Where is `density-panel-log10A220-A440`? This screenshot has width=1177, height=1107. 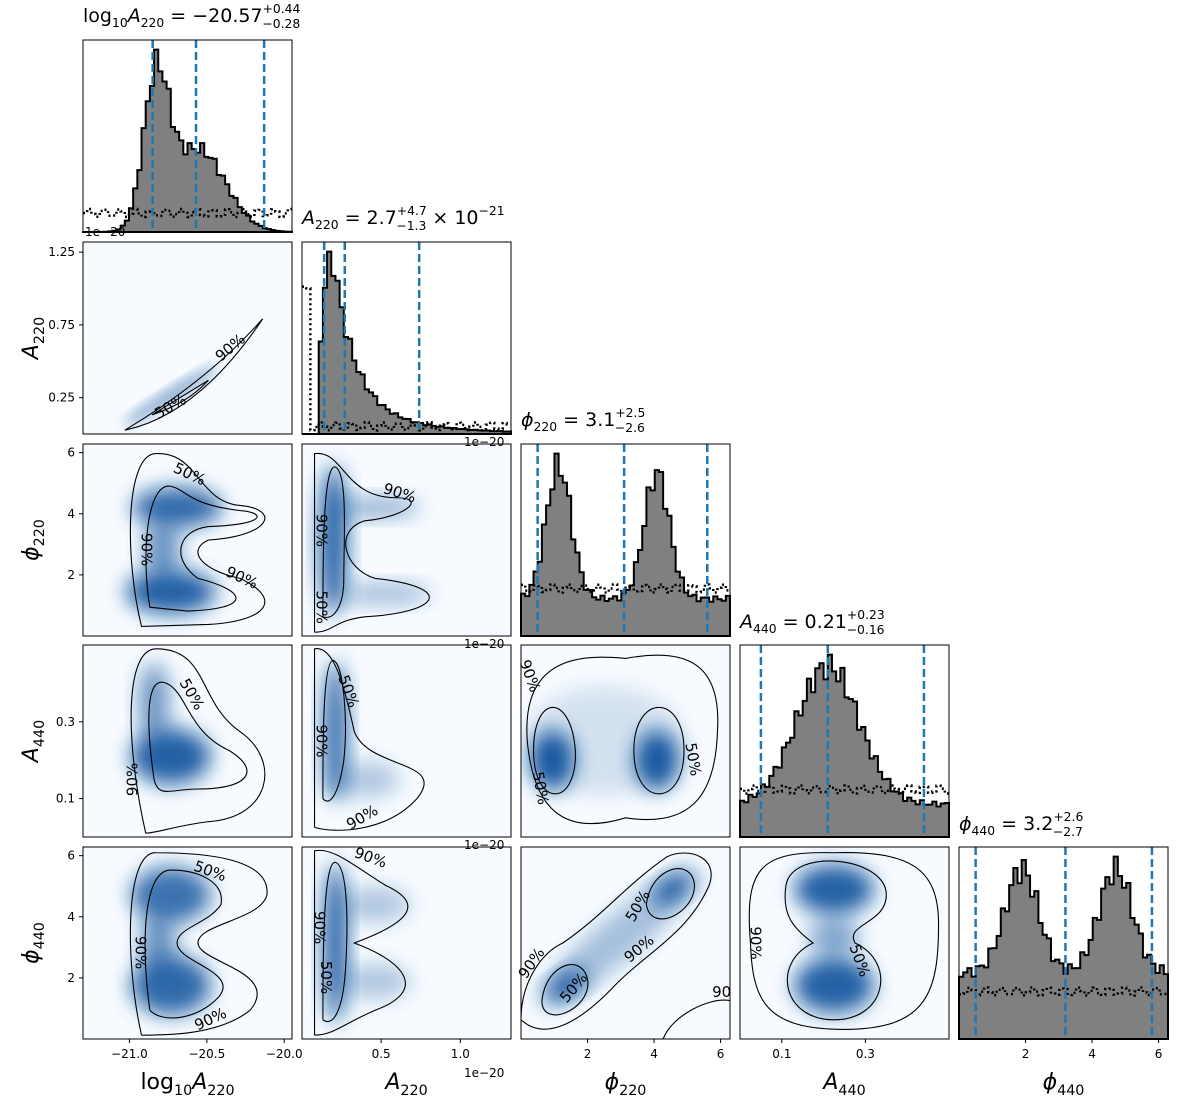
density-panel-log10A220-A440 is located at coordinates (187, 741).